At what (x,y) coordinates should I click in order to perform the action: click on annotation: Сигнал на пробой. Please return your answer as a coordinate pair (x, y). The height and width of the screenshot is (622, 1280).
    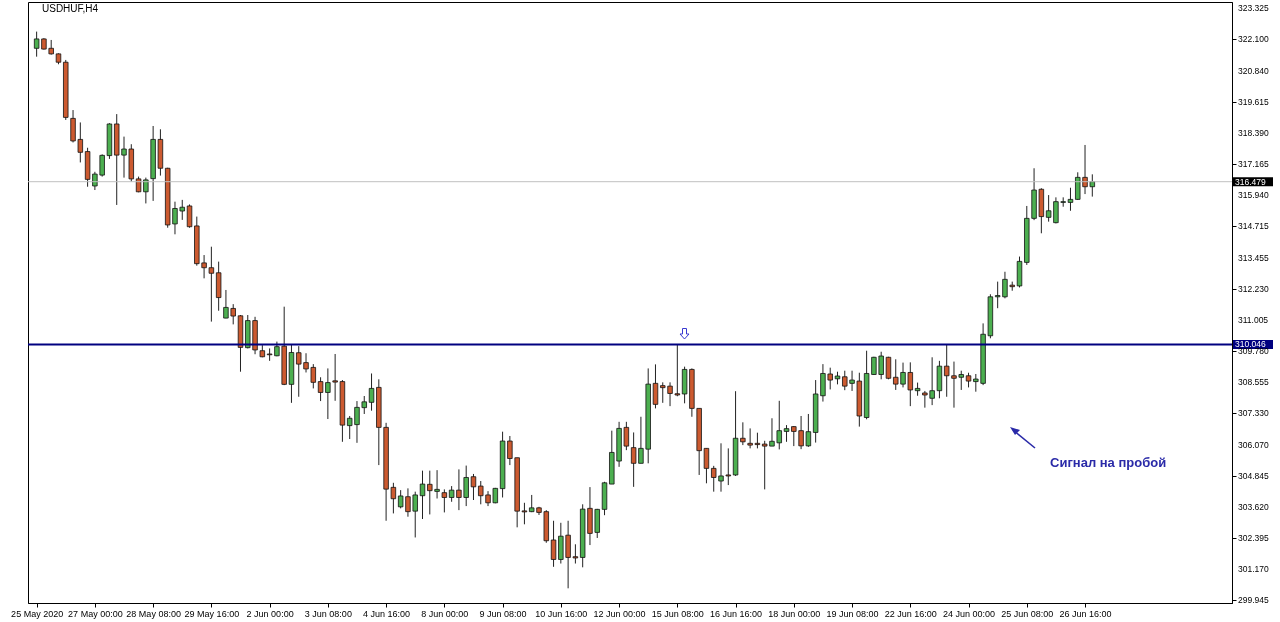
    Looking at the image, I should click on (1108, 462).